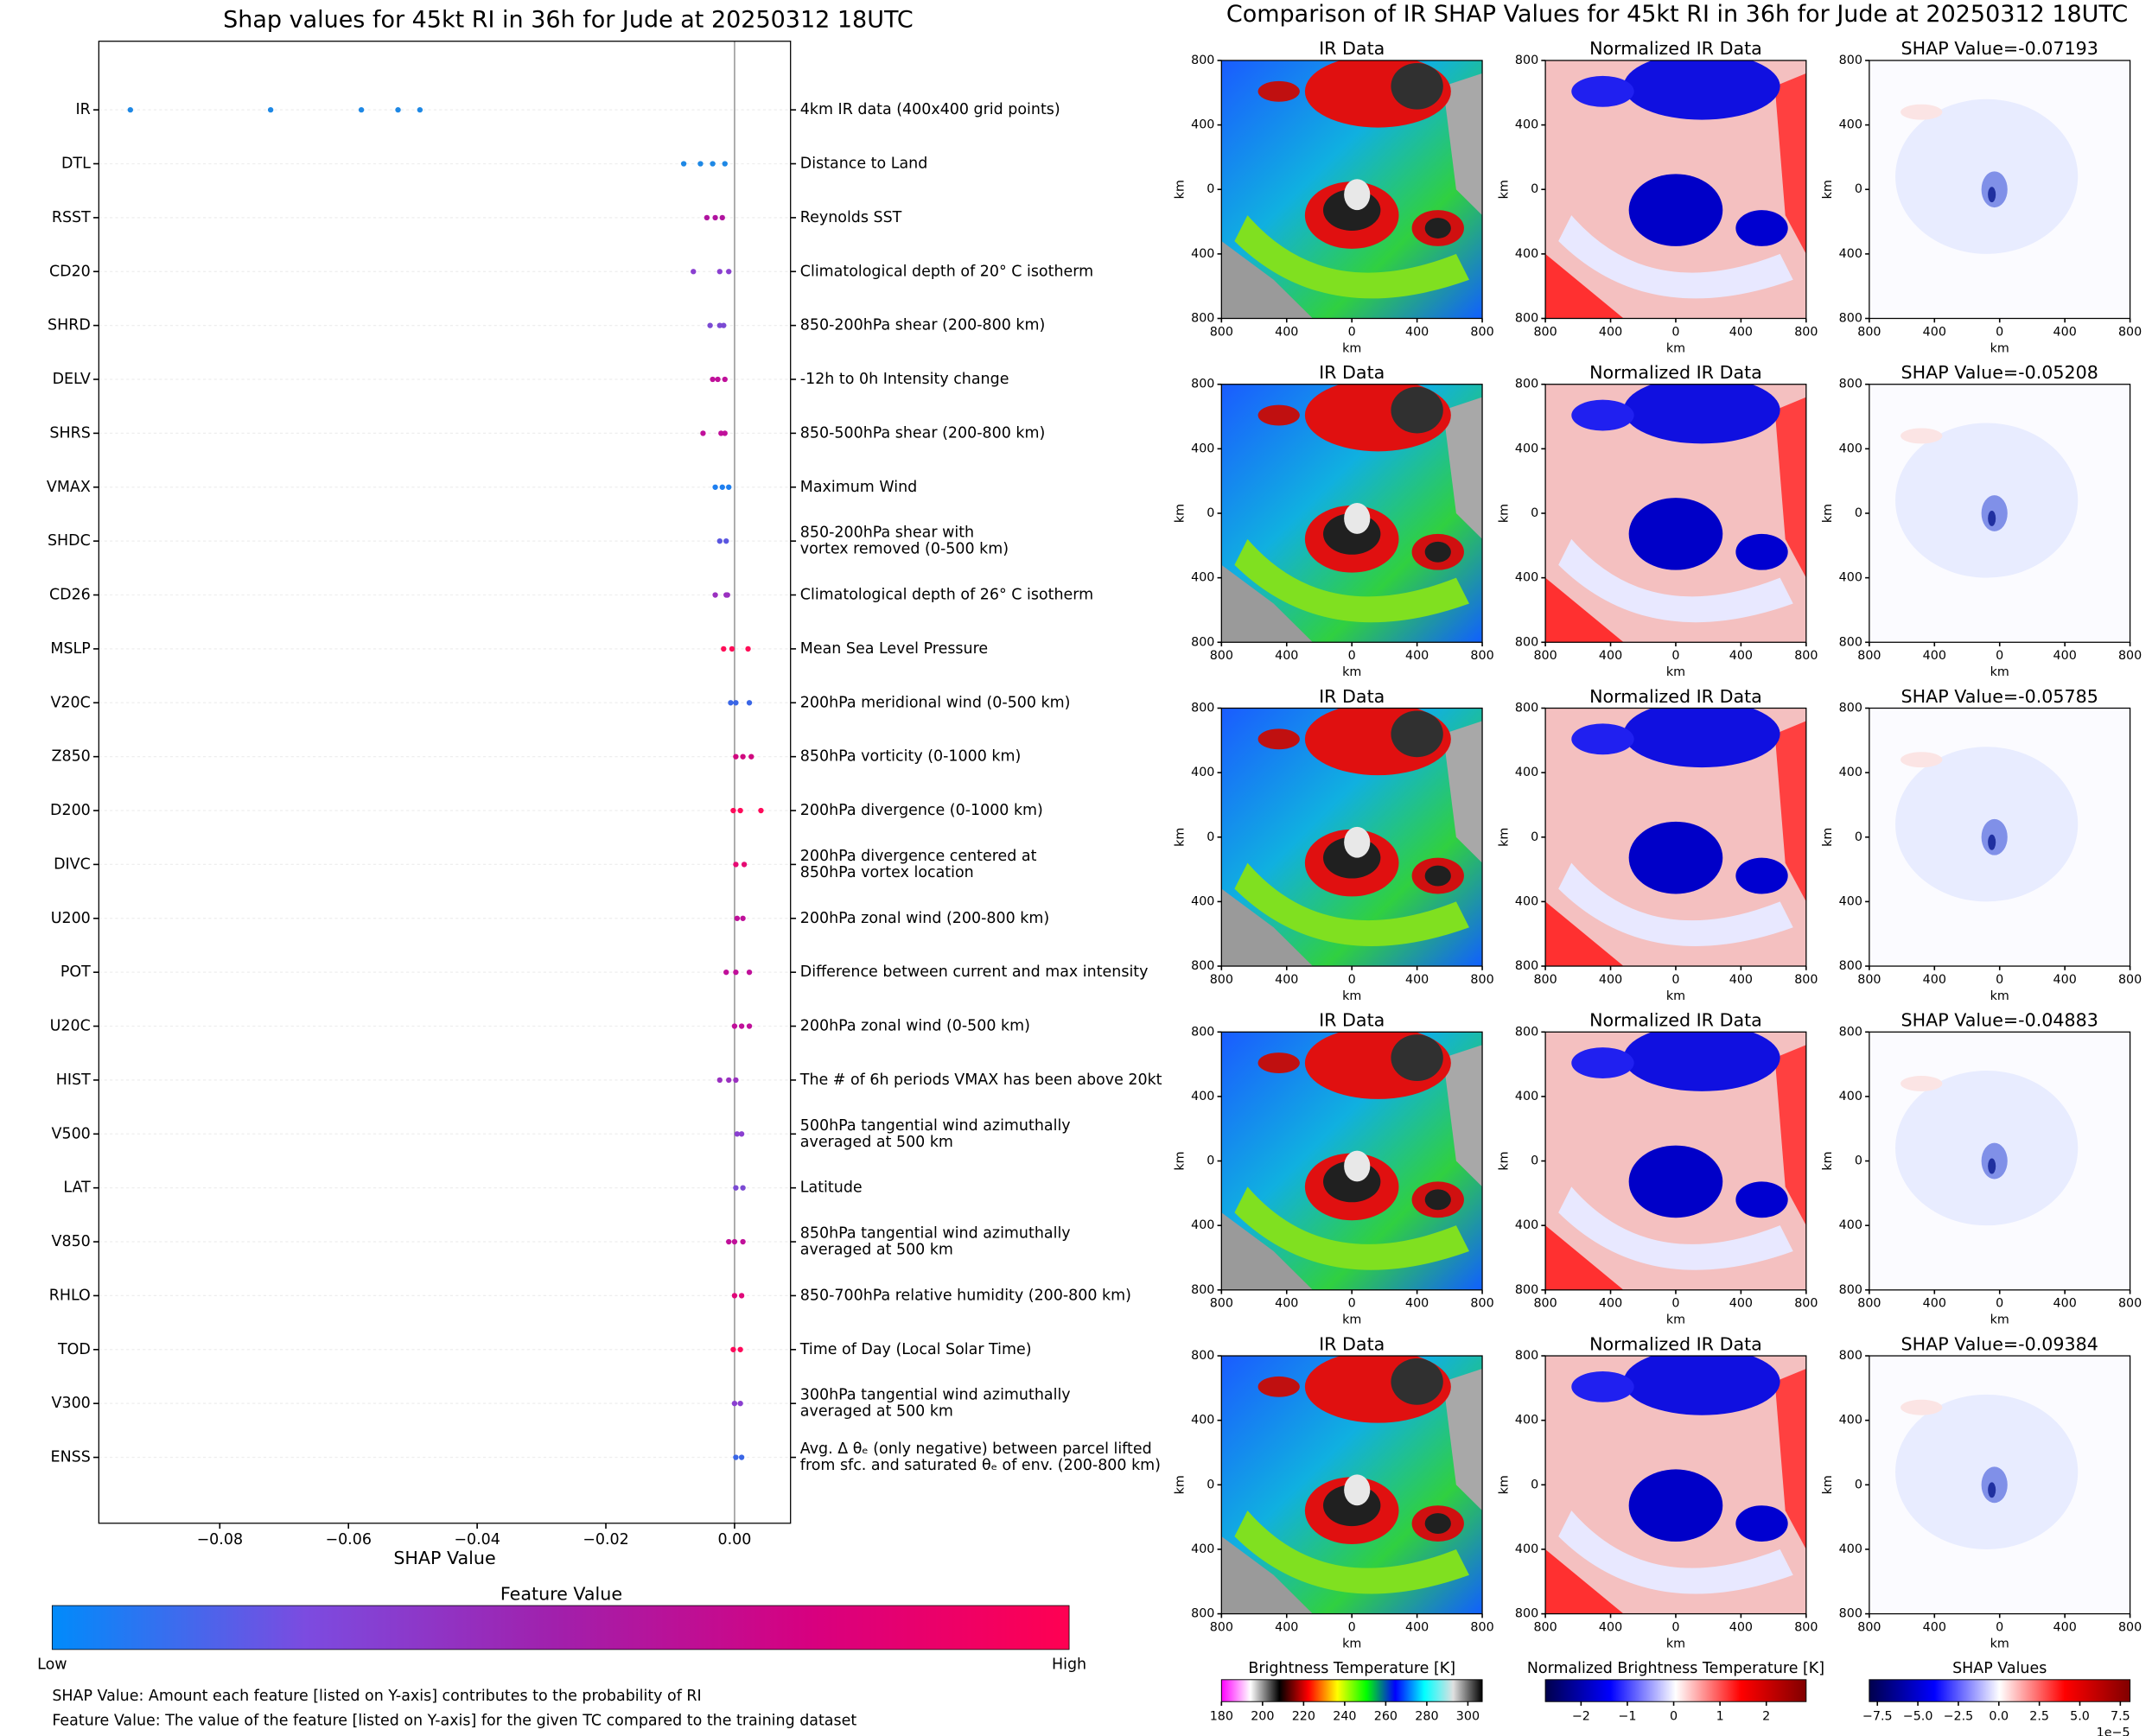 Image resolution: width=2152 pixels, height=1736 pixels. Describe the element at coordinates (76, 164) in the screenshot. I see `y-tick-label: DTL` at that location.